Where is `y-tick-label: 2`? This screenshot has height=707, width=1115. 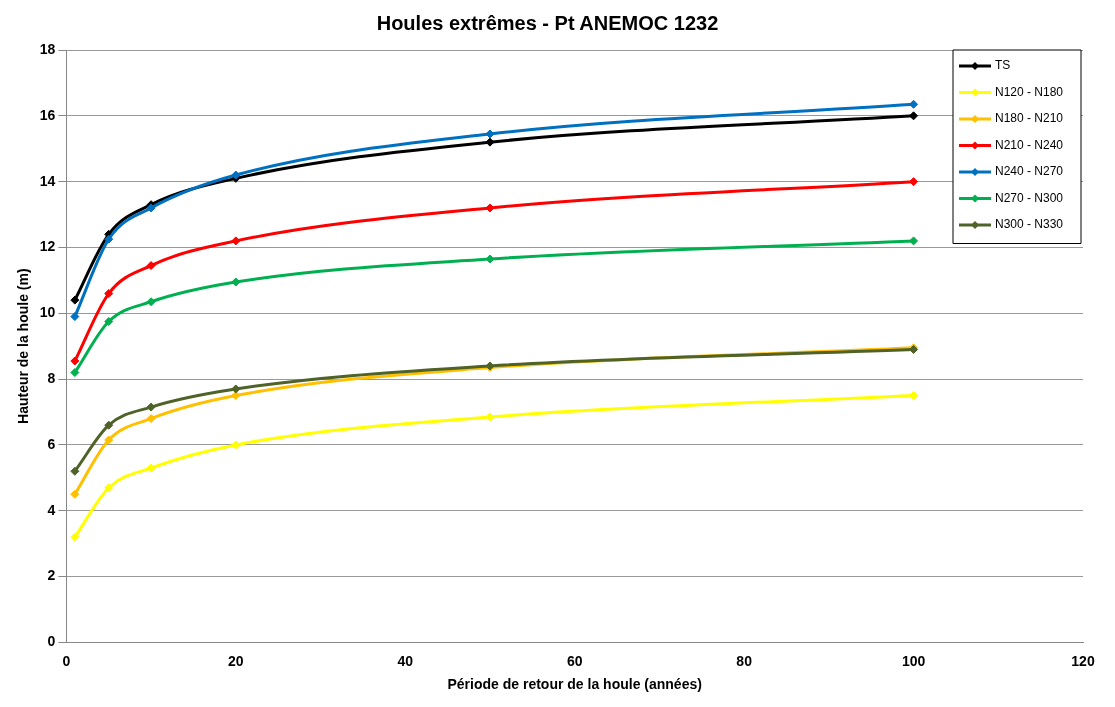 y-tick-label: 2 is located at coordinates (51, 575).